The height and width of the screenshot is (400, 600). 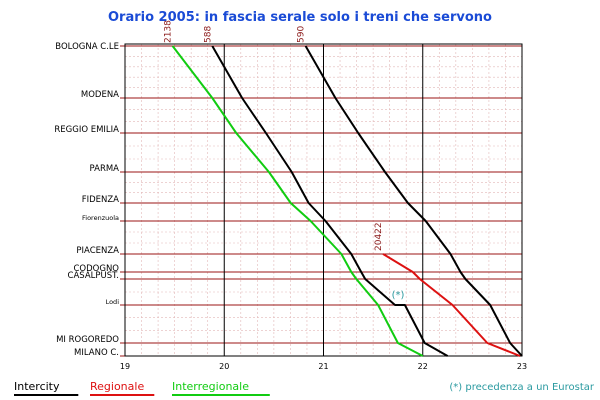 What do you see at coordinates (522, 366) in the screenshot?
I see `x-tick-label: 23` at bounding box center [522, 366].